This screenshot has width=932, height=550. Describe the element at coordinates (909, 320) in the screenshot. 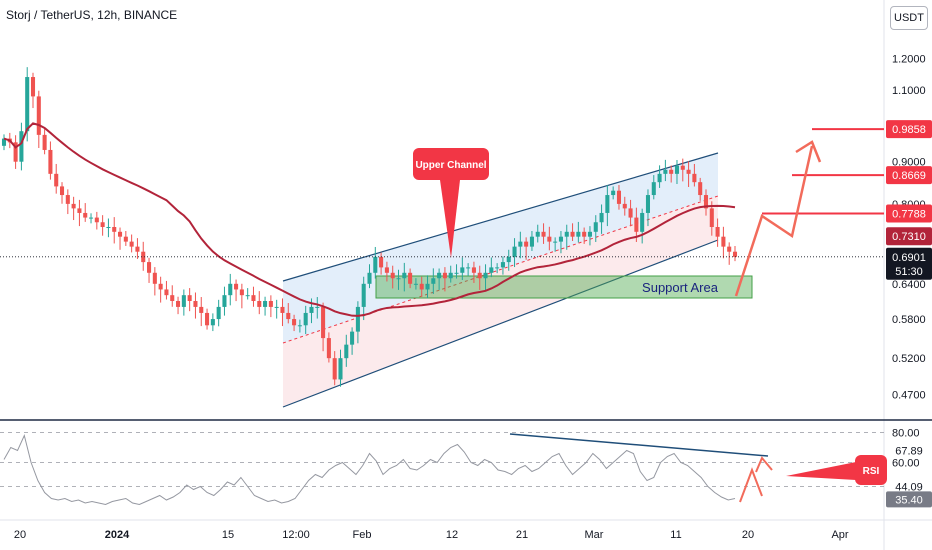

I see `price-tick-label: 0.5800` at that location.